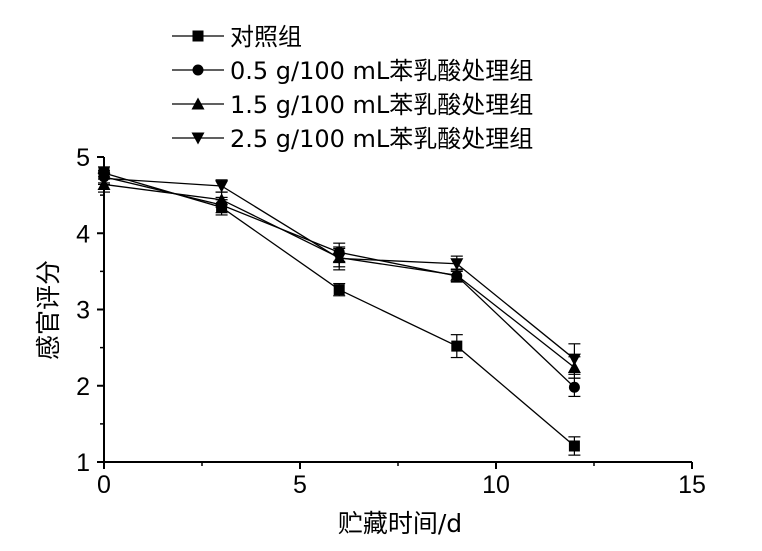 The height and width of the screenshot is (551, 762). Describe the element at coordinates (266, 37) in the screenshot. I see `legend-label: 对照组` at that location.